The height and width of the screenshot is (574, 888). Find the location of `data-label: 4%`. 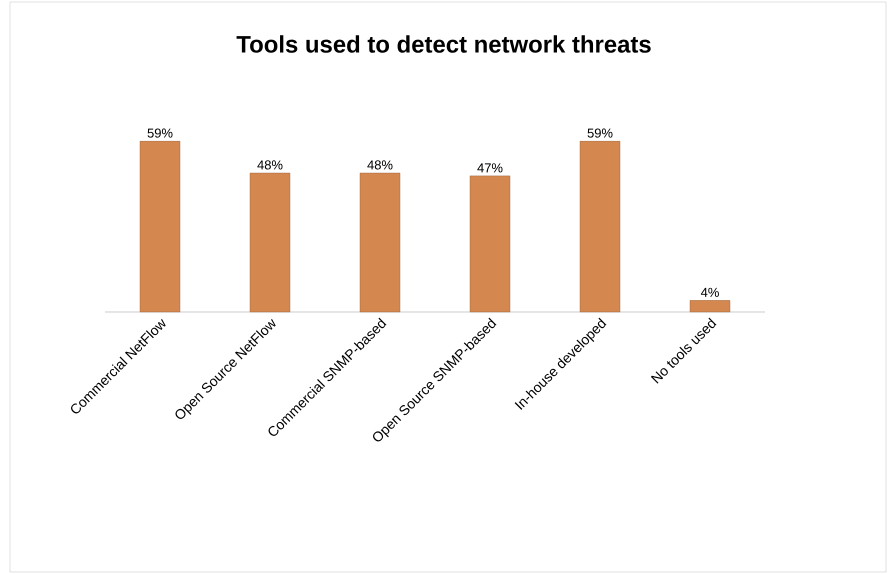

data-label: 4% is located at coordinates (709, 292).